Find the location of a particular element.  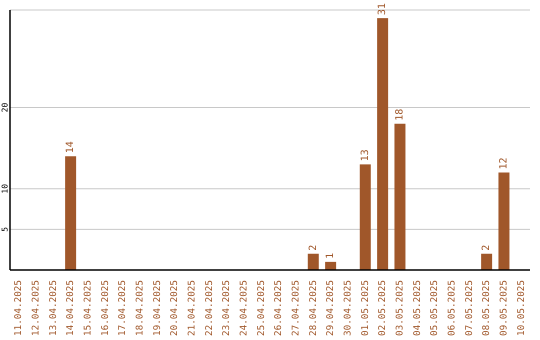

x-tick-label: 16.04.2025 is located at coordinates (105, 308).